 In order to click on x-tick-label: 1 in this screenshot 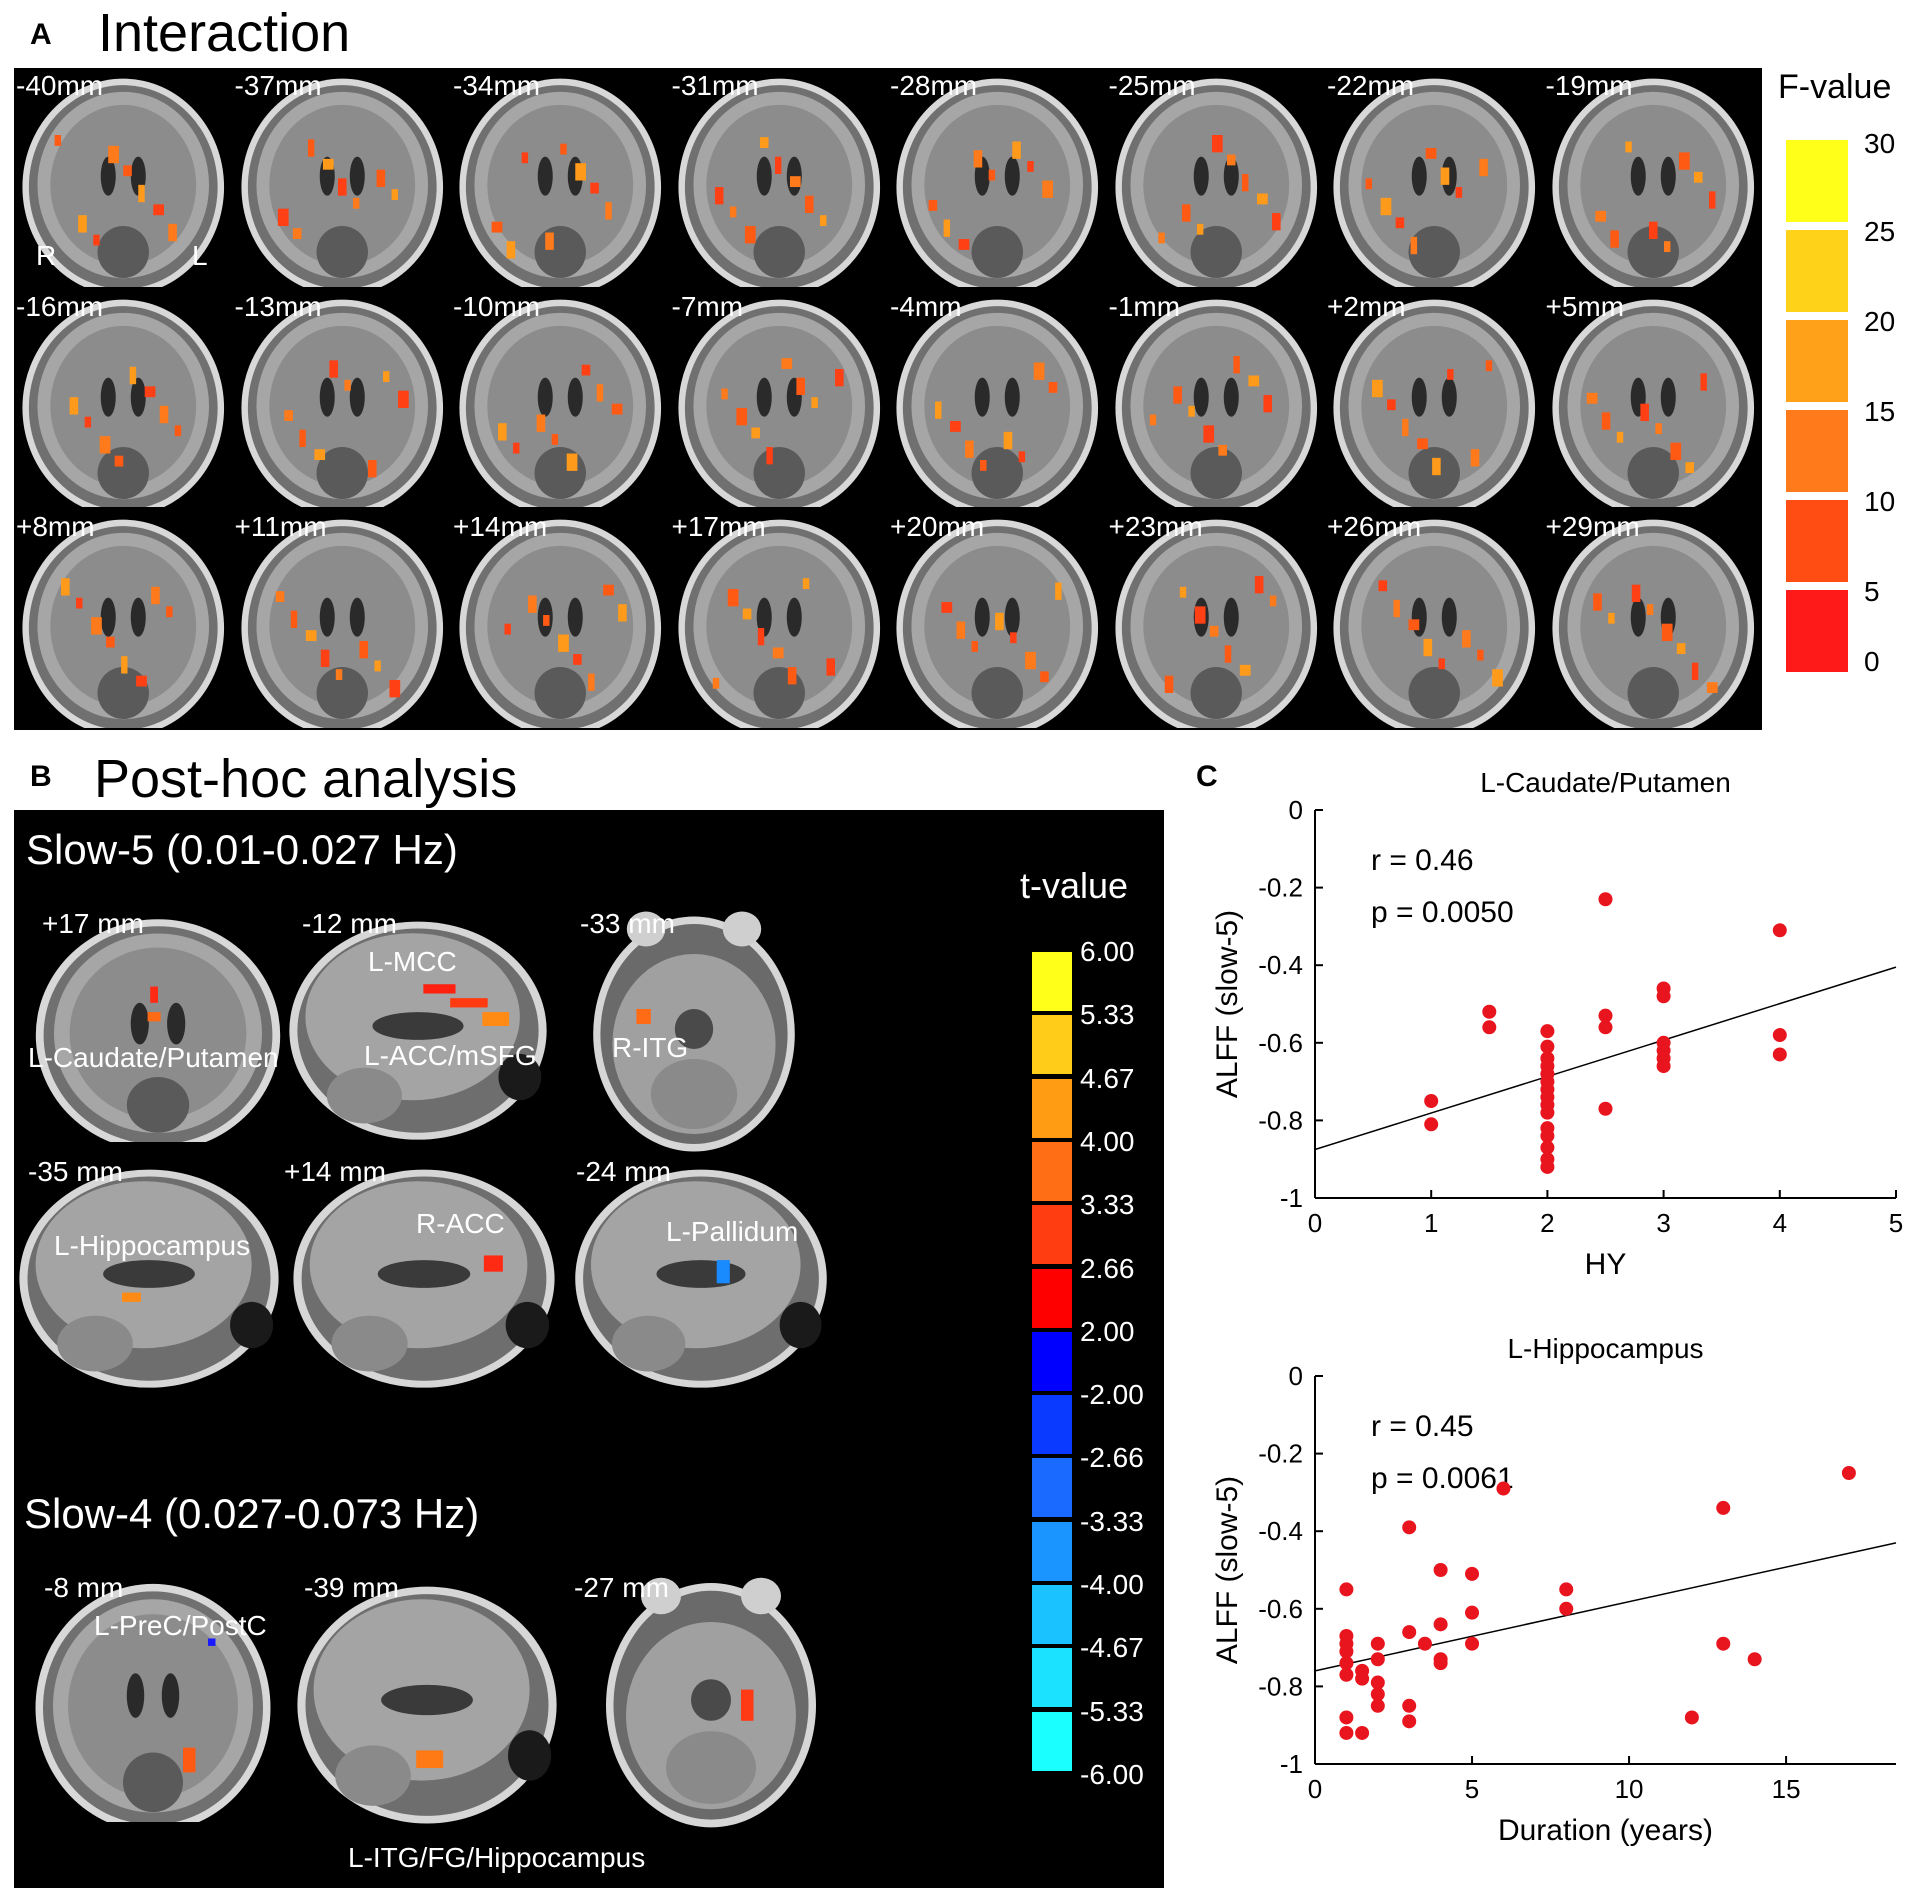, I will do `click(1431, 1223)`.